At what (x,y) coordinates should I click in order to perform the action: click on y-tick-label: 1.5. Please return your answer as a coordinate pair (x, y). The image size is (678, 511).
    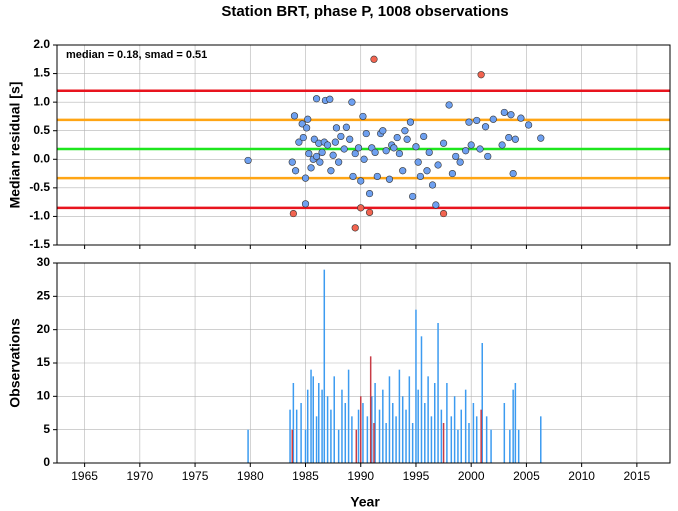
    Looking at the image, I should click on (41, 73).